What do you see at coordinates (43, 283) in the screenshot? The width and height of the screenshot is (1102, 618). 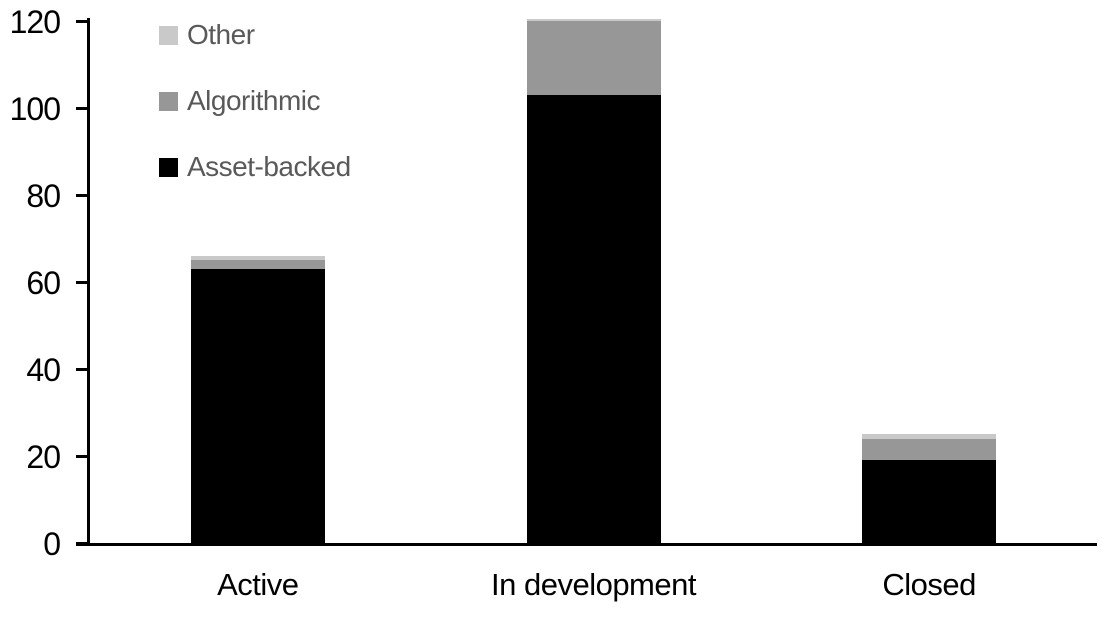 I see `y-tick-label-60: 60` at bounding box center [43, 283].